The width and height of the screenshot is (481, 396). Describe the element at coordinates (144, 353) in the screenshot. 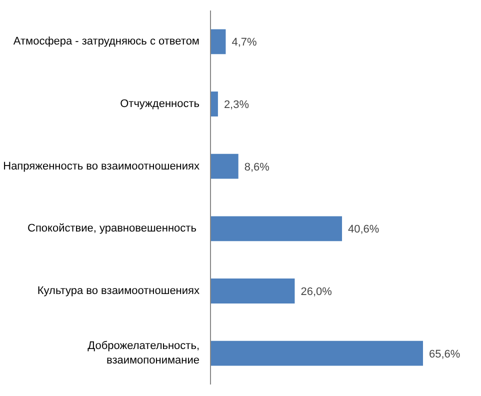

I see `y-tick-label: Доброжелательность, взаимопонимание` at that location.